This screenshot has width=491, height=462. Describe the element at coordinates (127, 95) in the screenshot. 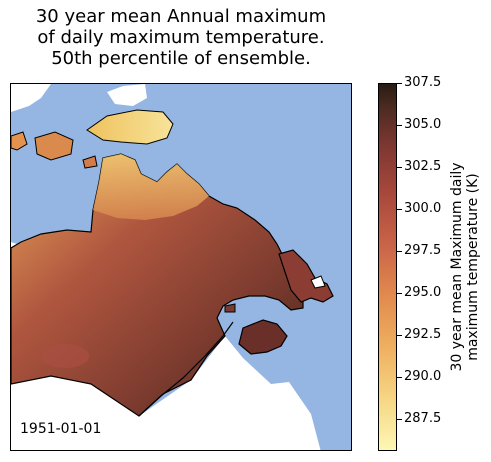

I see `masked-land-north` at that location.